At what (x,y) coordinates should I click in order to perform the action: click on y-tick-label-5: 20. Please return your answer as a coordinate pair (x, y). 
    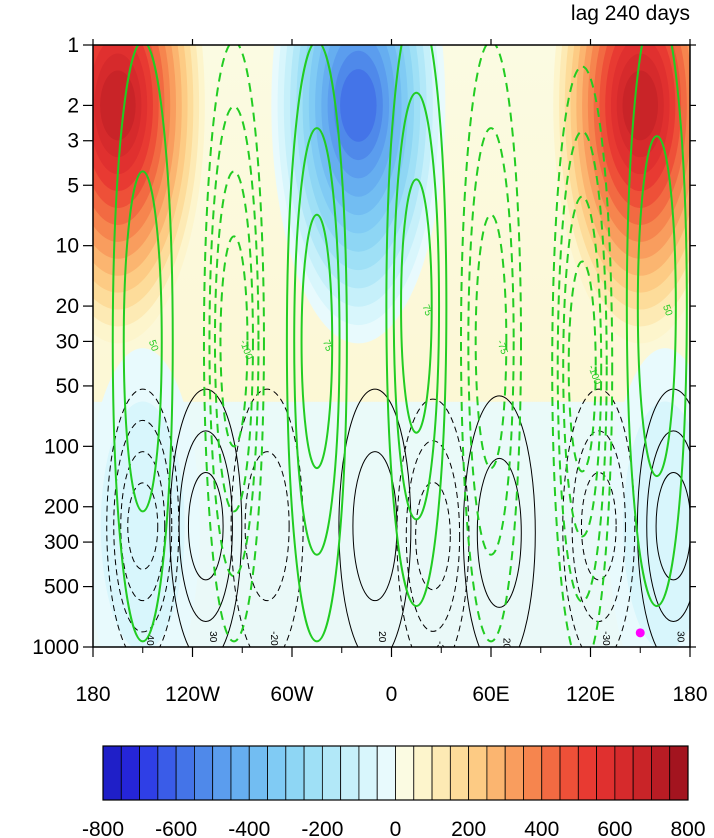
    Looking at the image, I should click on (67, 306).